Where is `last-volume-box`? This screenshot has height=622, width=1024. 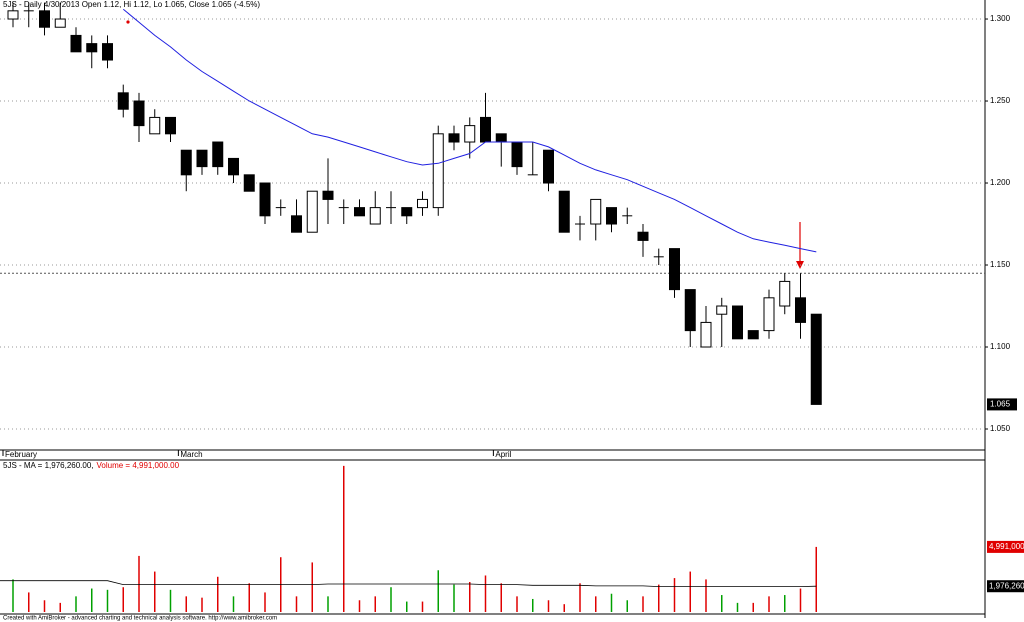 last-volume-box is located at coordinates (1005, 546).